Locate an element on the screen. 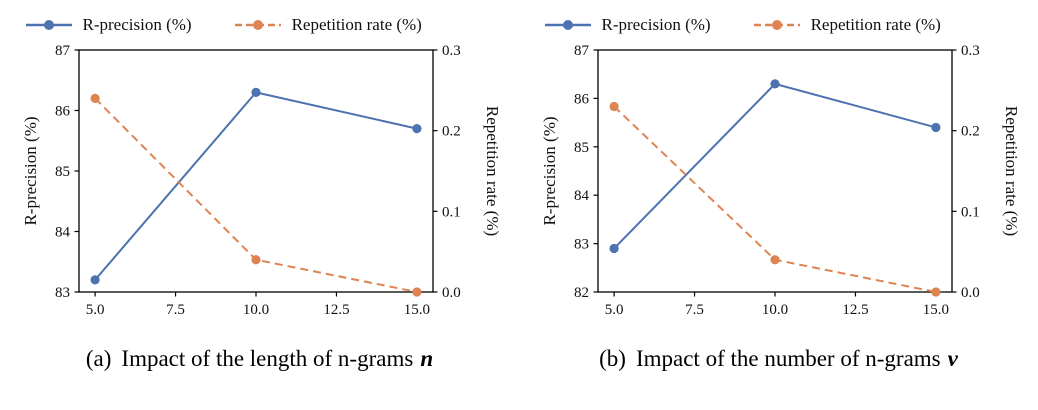 This screenshot has height=410, width=1038. svg-text: 82 is located at coordinates (581, 293).